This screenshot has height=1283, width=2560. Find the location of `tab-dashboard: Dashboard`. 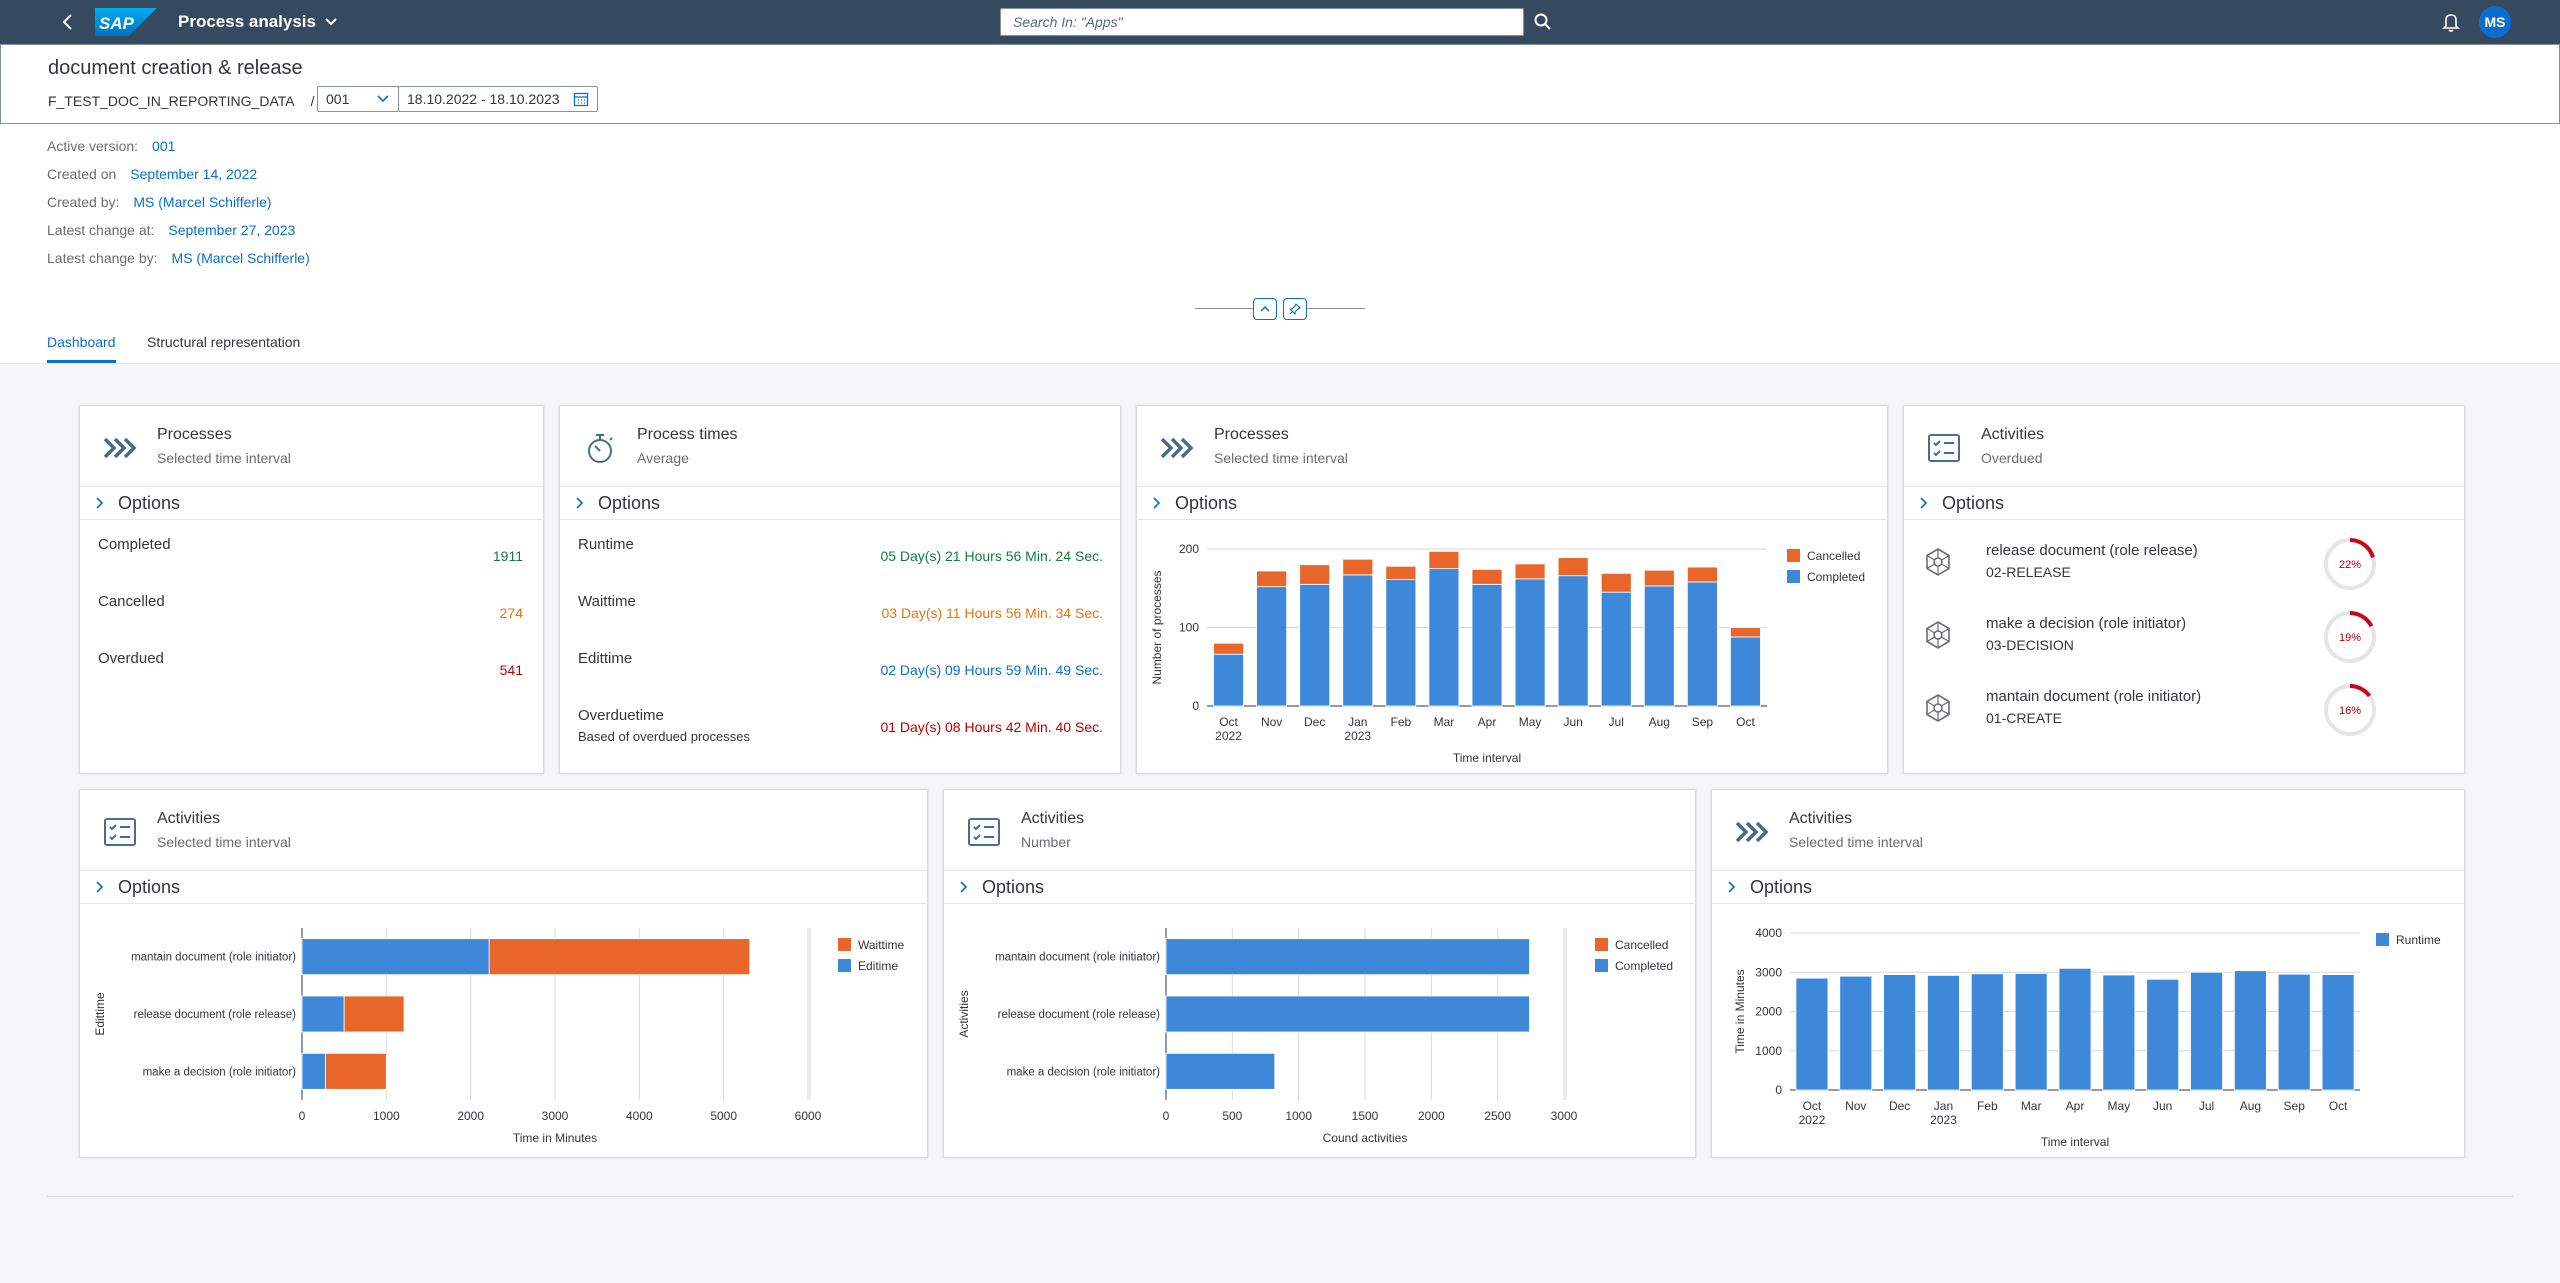

tab-dashboard: Dashboard is located at coordinates (81, 348).